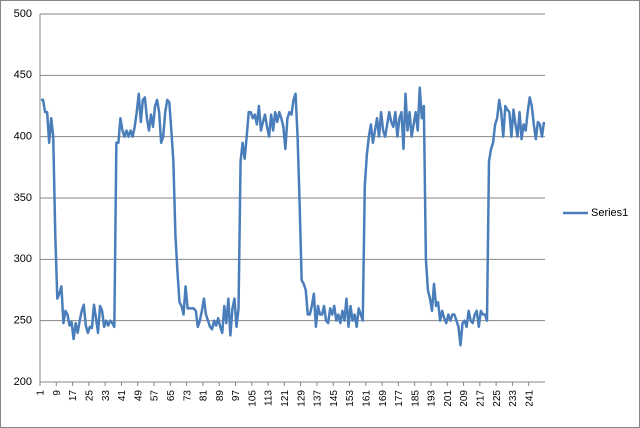  I want to click on x-tick-label: 33, so click(106, 396).